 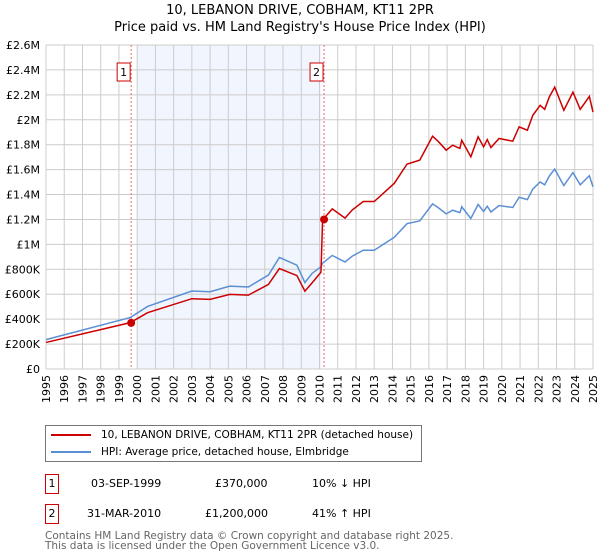 I want to click on y-tick-label: £2.2M, so click(x=23, y=95).